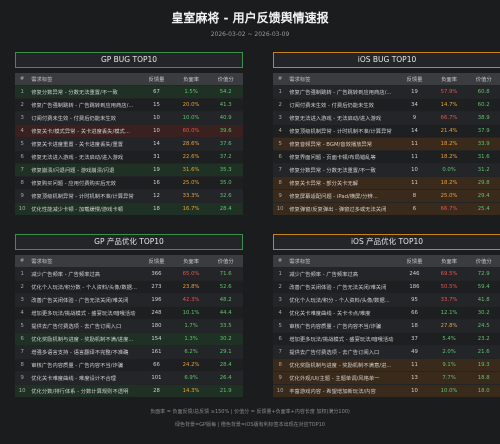 The width and height of the screenshot is (500, 444). What do you see at coordinates (84, 351) in the screenshot?
I see `tag-cell: 增强多语言支持 - 语言翻译不完整/不准确` at bounding box center [84, 351].